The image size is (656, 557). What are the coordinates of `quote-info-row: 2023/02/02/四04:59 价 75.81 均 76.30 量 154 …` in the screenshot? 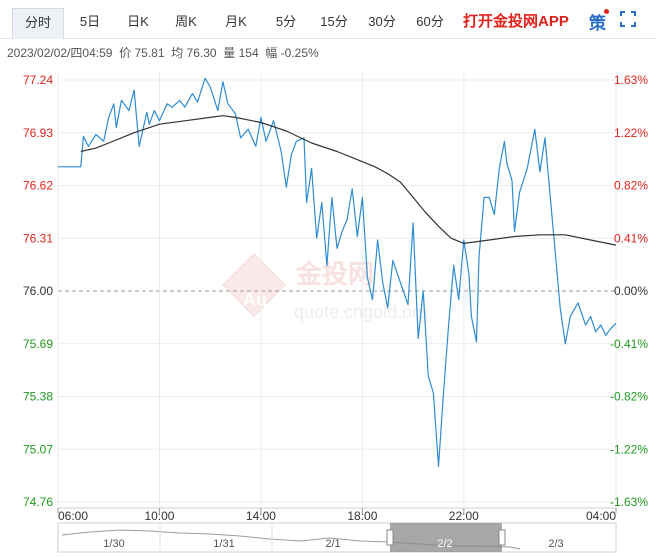 It's located at (163, 52).